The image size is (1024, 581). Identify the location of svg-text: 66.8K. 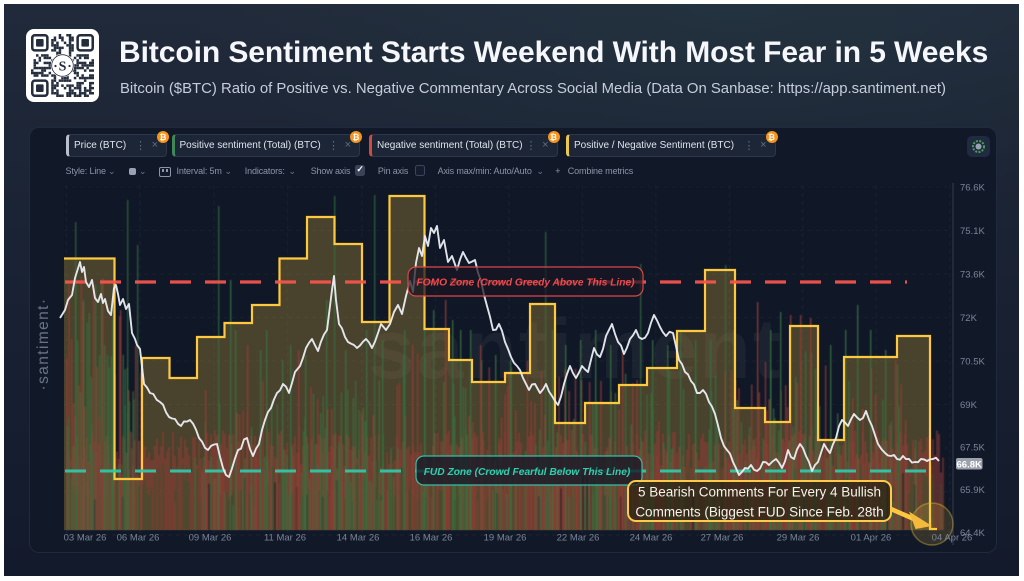
(969, 464).